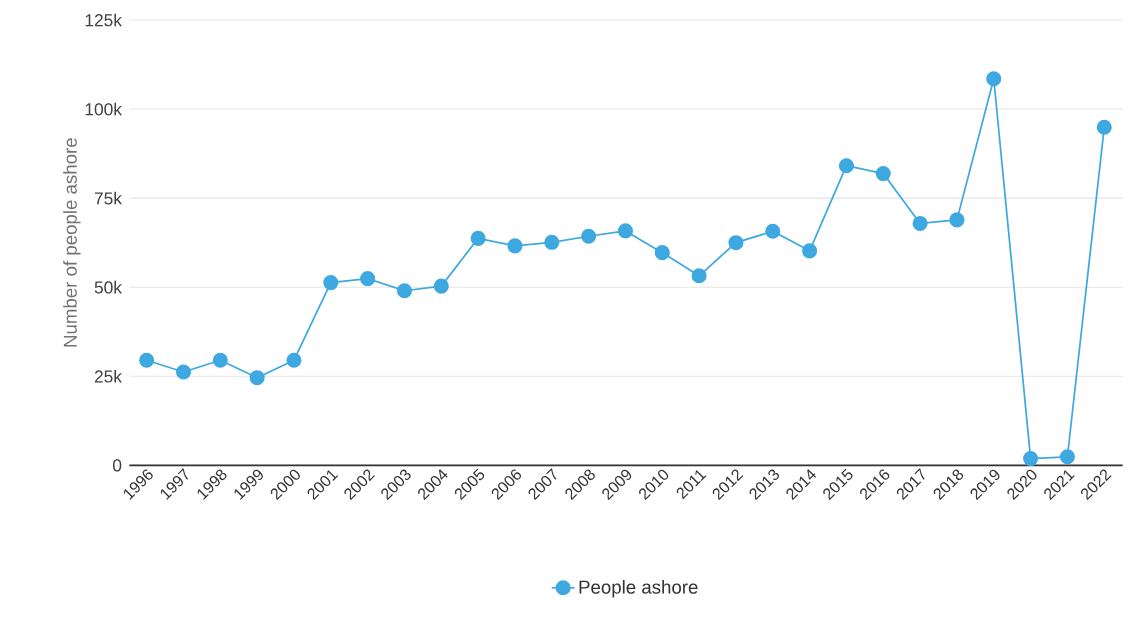 This screenshot has height=619, width=1128. I want to click on y-tick-label: 0, so click(117, 465).